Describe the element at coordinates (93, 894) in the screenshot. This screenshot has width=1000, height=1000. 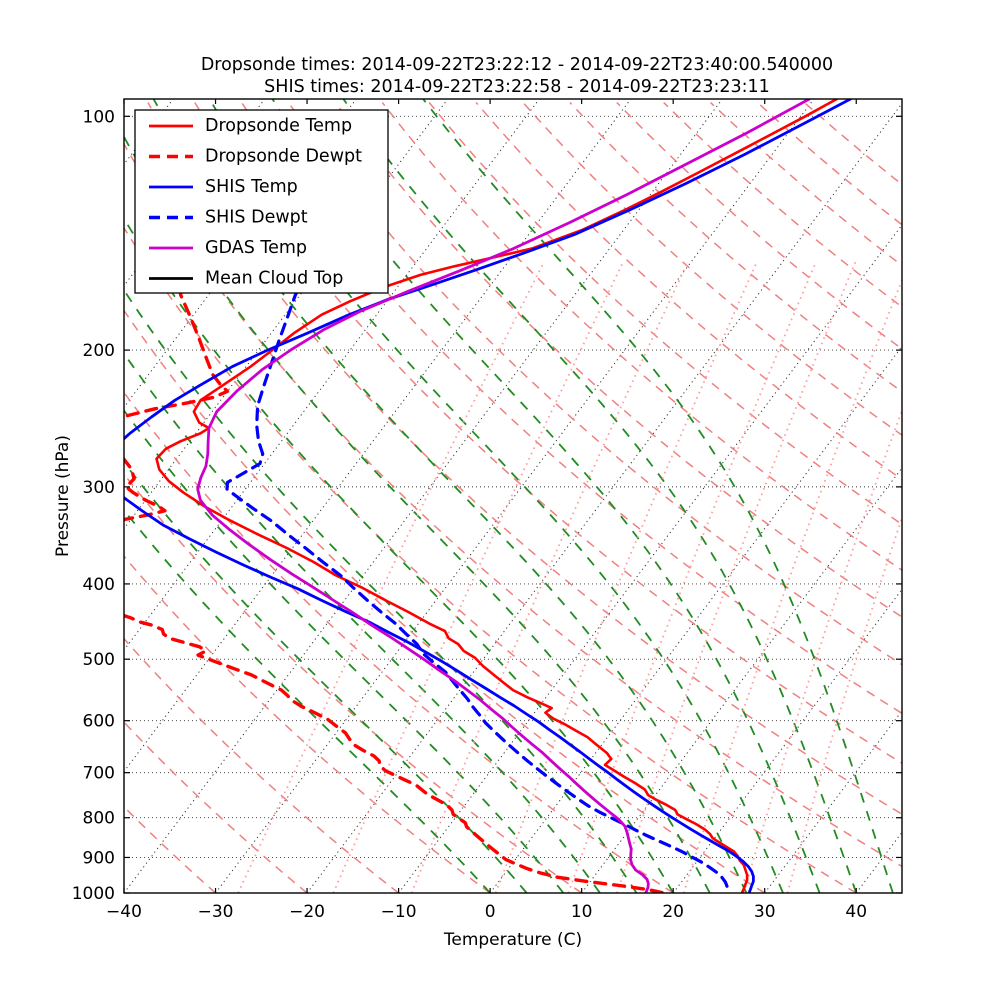
I see `y-tick-label: 1000` at that location.